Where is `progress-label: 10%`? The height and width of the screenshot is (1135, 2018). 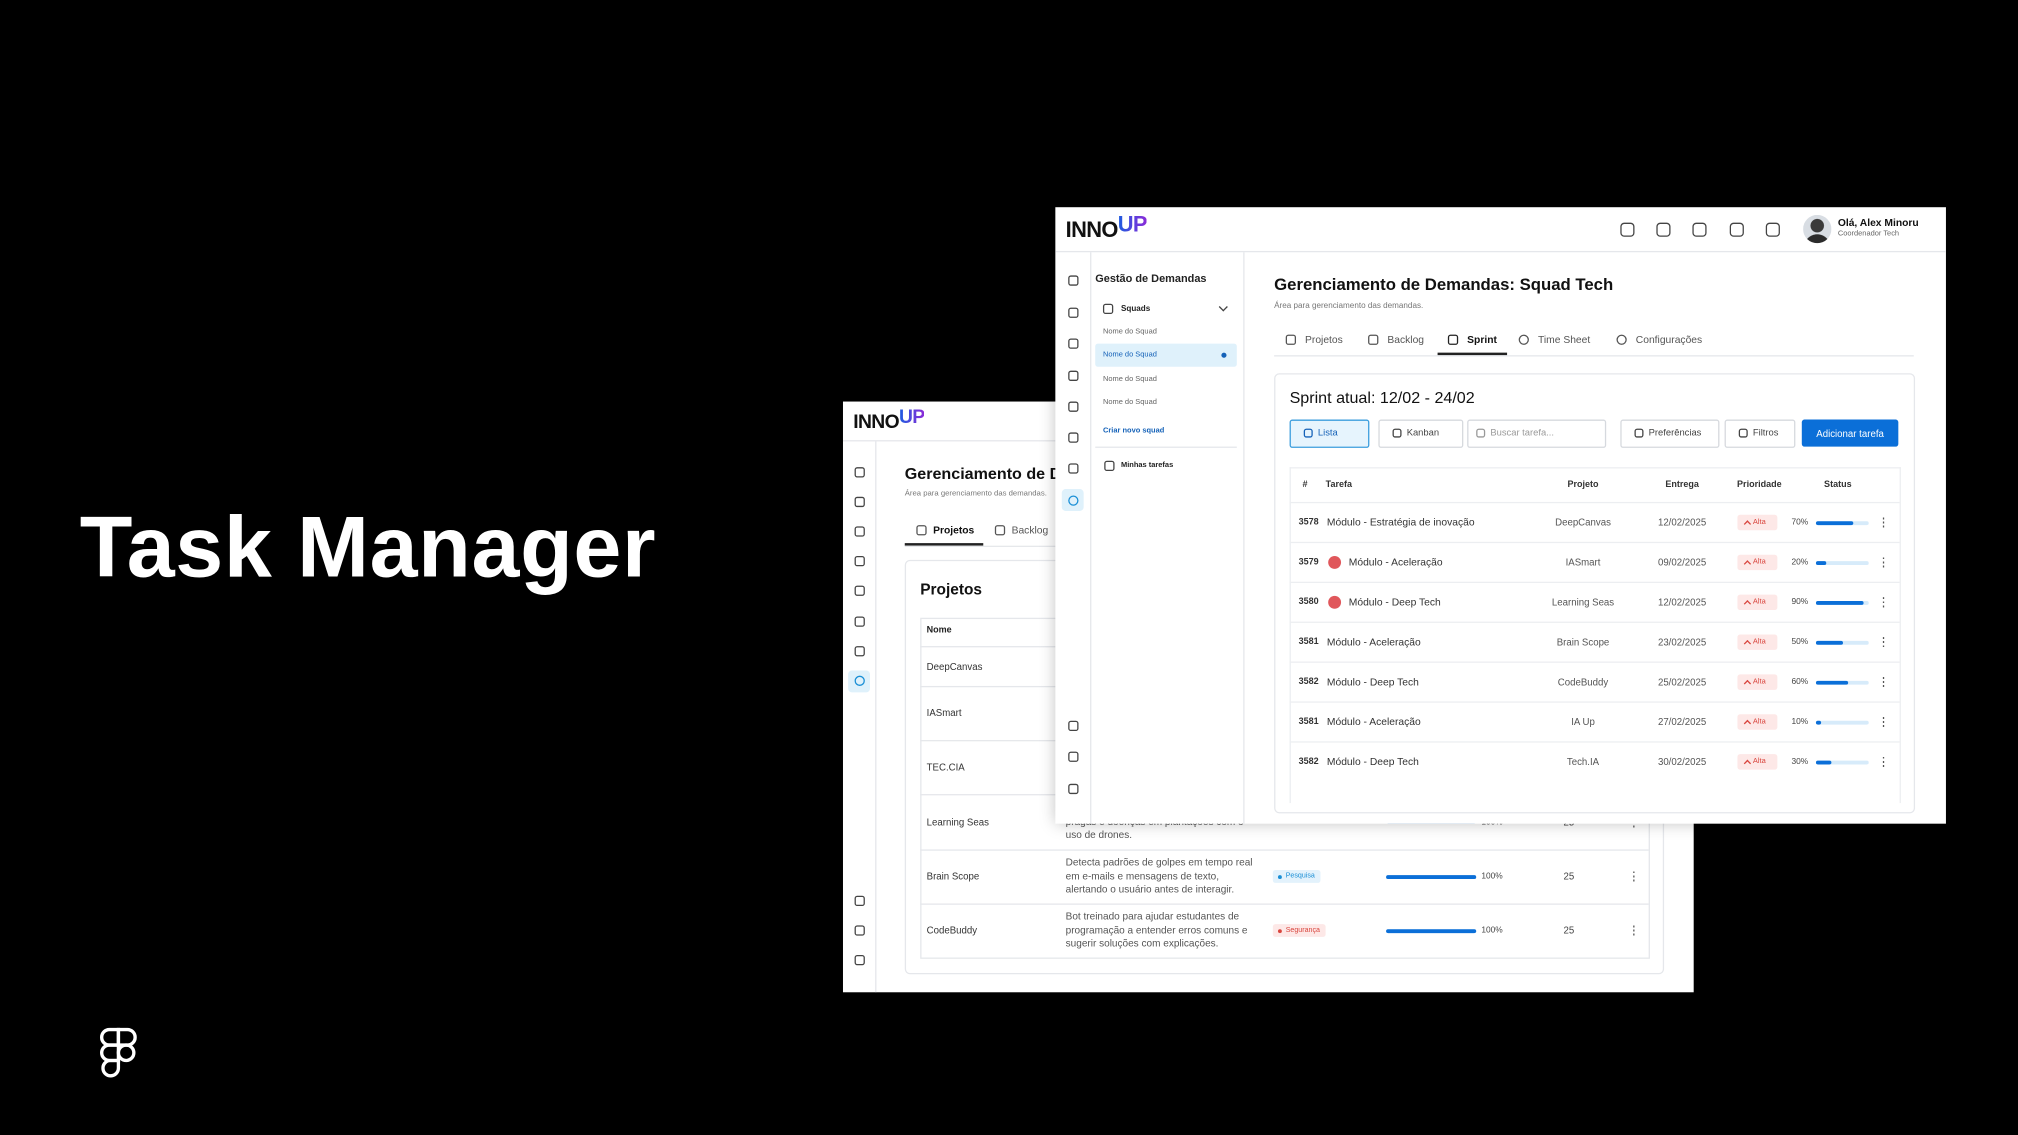
progress-label: 10% is located at coordinates (1800, 722).